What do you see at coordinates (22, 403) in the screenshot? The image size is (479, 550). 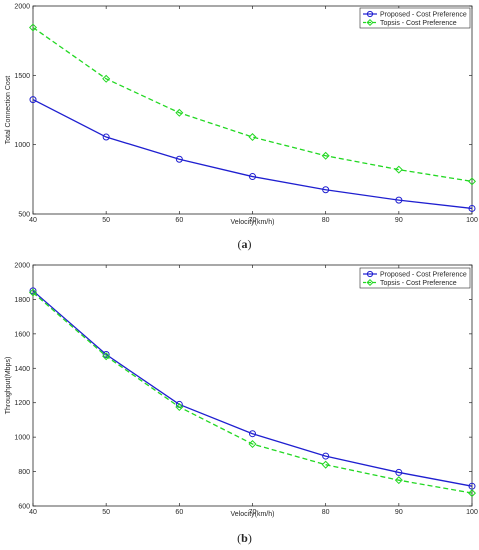 I see `y-tick-label: 1200` at bounding box center [22, 403].